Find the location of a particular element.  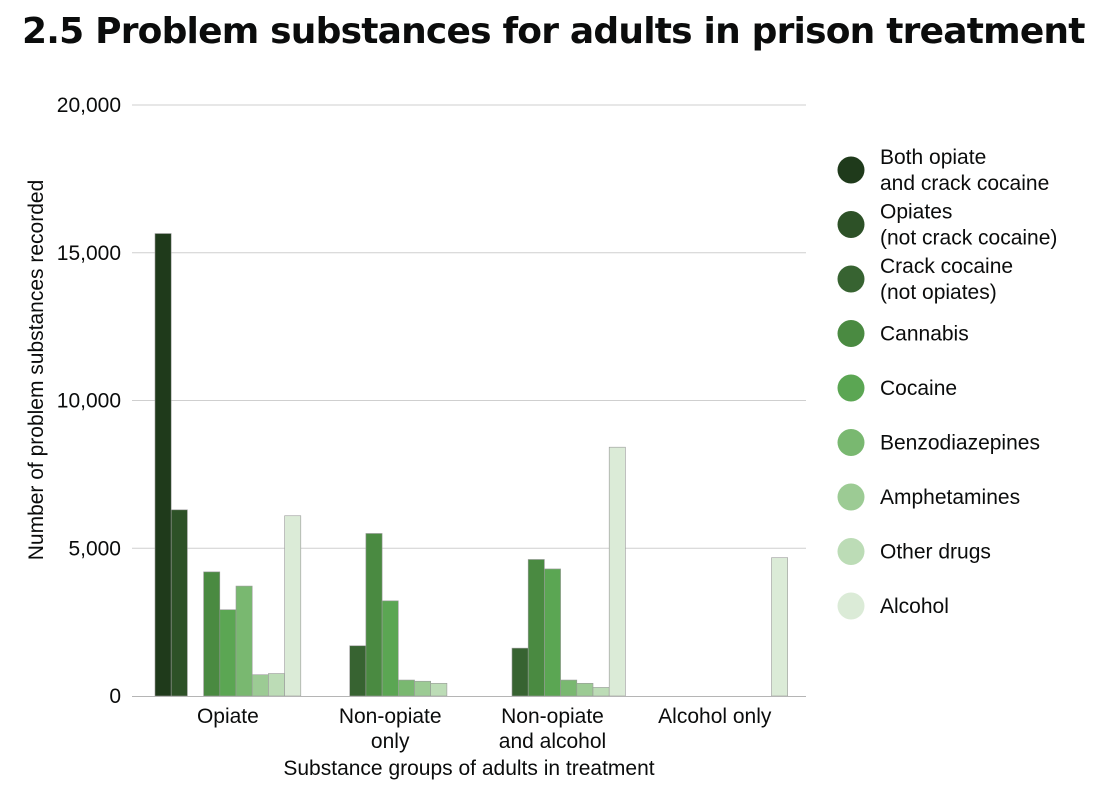

legend-label: Both opiate is located at coordinates (933, 157).